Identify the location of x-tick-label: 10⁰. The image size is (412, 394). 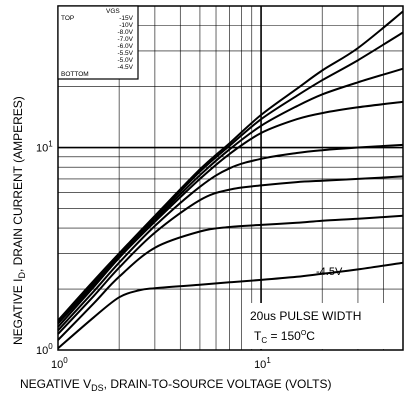
(59, 363).